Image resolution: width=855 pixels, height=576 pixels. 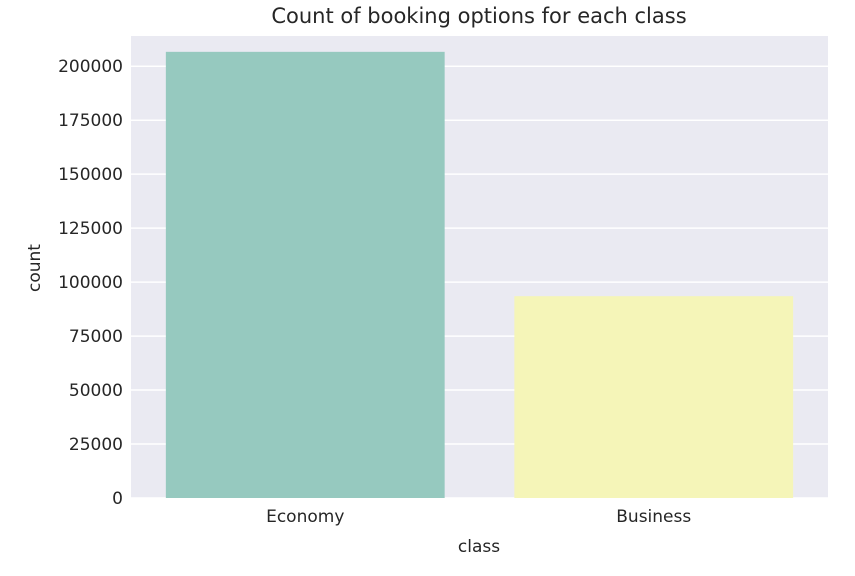 I want to click on y-axis-title: count, so click(x=35, y=268).